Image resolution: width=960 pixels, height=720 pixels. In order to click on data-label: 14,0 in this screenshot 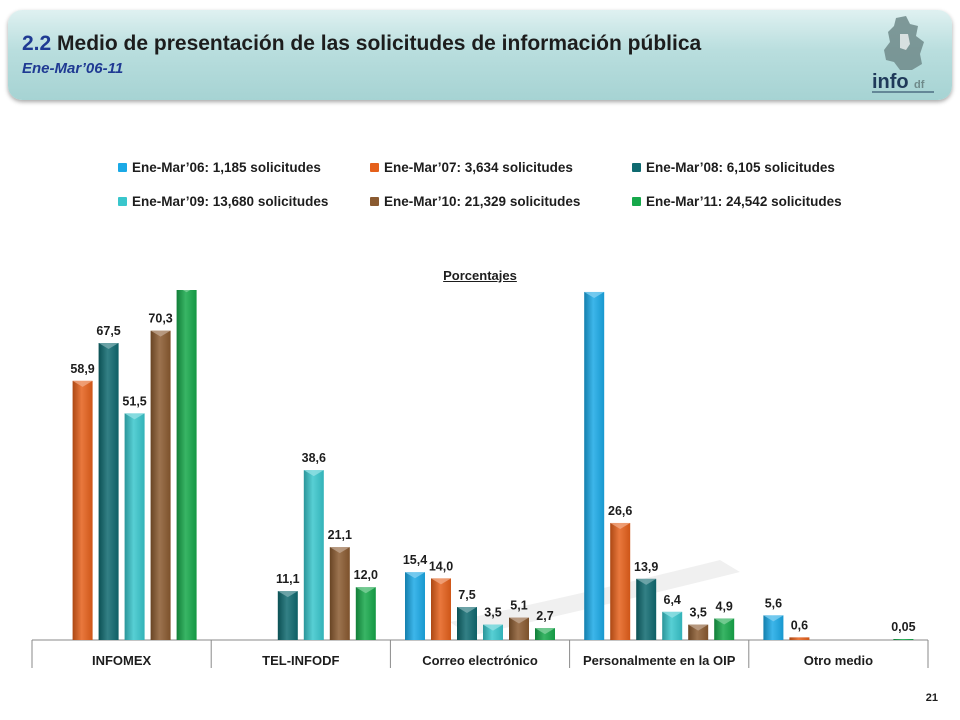, I will do `click(441, 566)`.